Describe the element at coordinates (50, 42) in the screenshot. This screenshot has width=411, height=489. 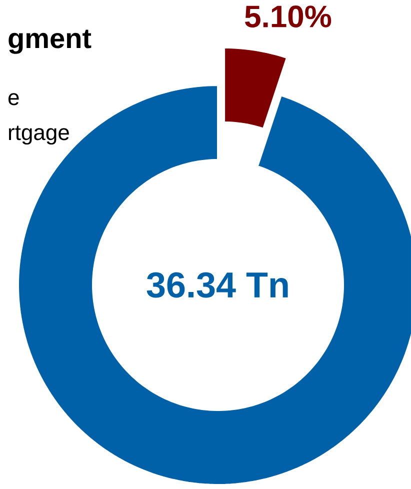
I see `text: gment` at that location.